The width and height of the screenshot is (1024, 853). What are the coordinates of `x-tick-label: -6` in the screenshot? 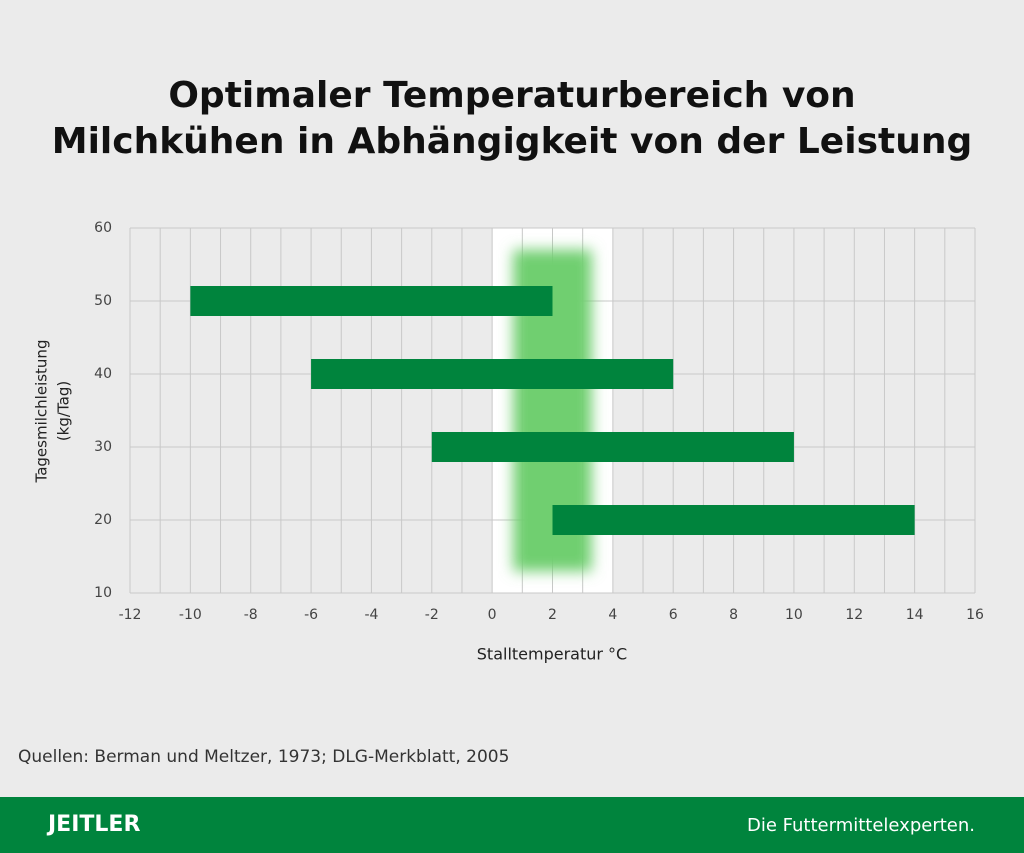 It's located at (311, 615).